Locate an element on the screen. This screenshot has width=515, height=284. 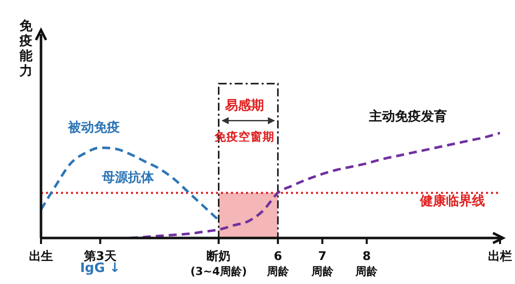
ref-line-label: 健康临界线 is located at coordinates (452, 201).